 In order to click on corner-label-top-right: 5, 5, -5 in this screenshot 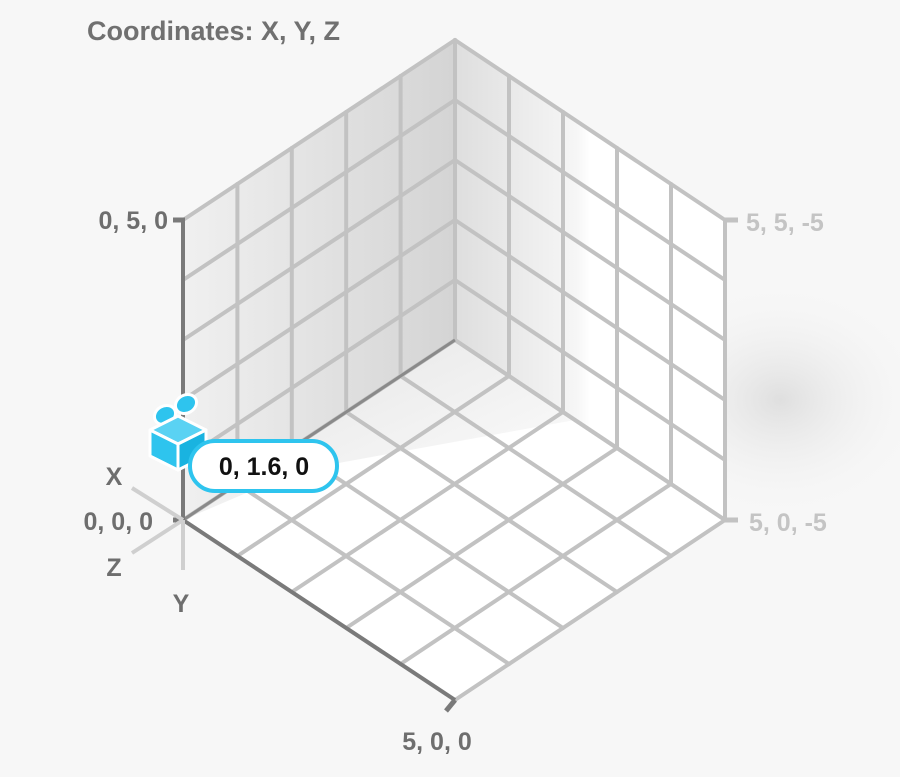, I will do `click(785, 223)`.